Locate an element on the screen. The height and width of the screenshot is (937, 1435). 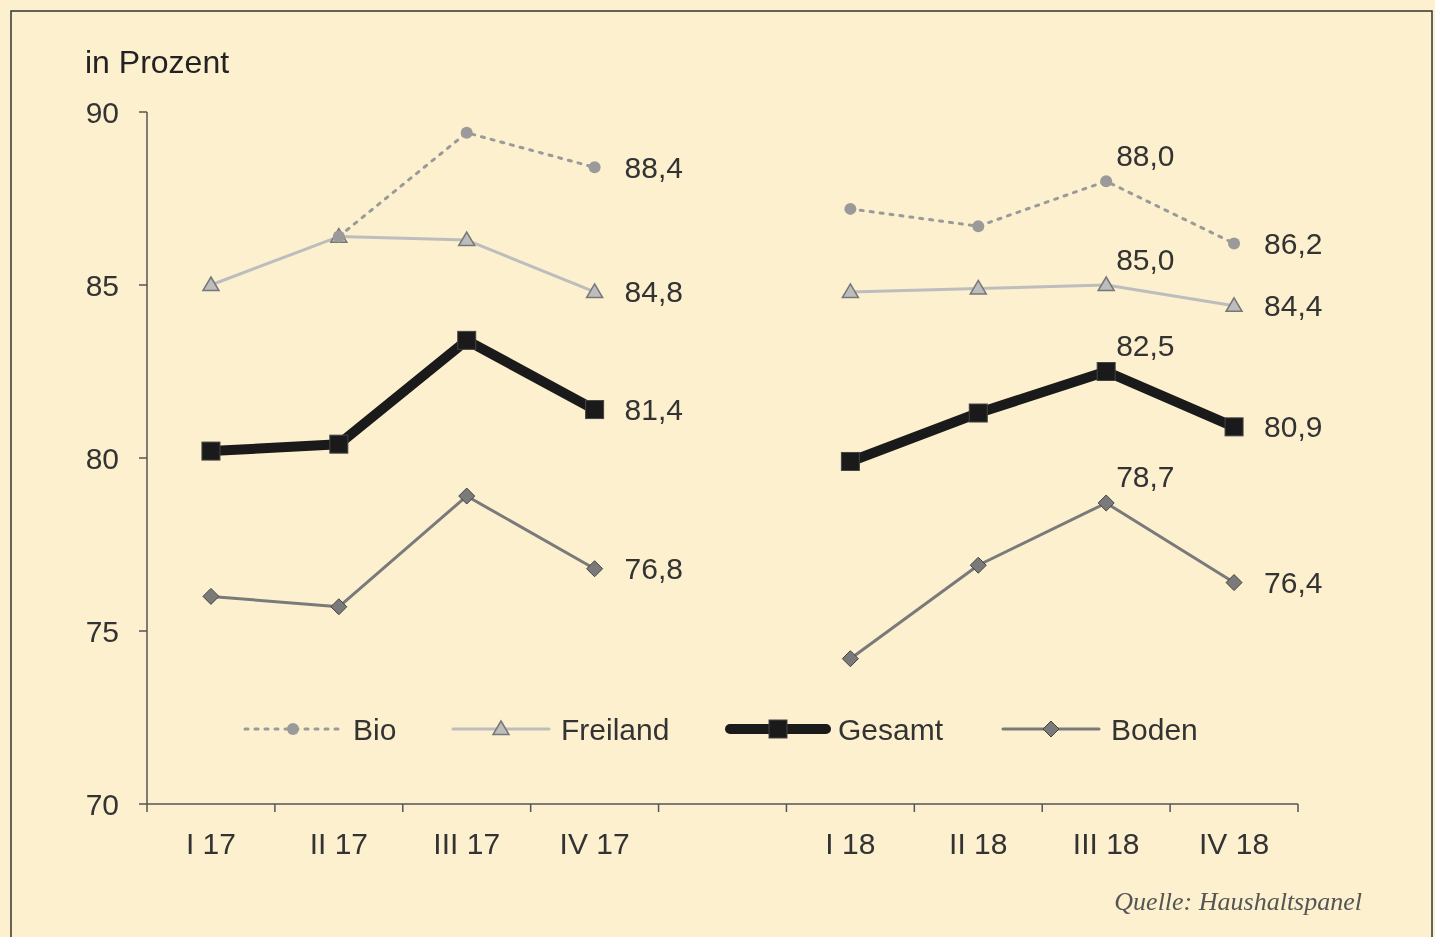
data-label: 78,7 is located at coordinates (1145, 477).